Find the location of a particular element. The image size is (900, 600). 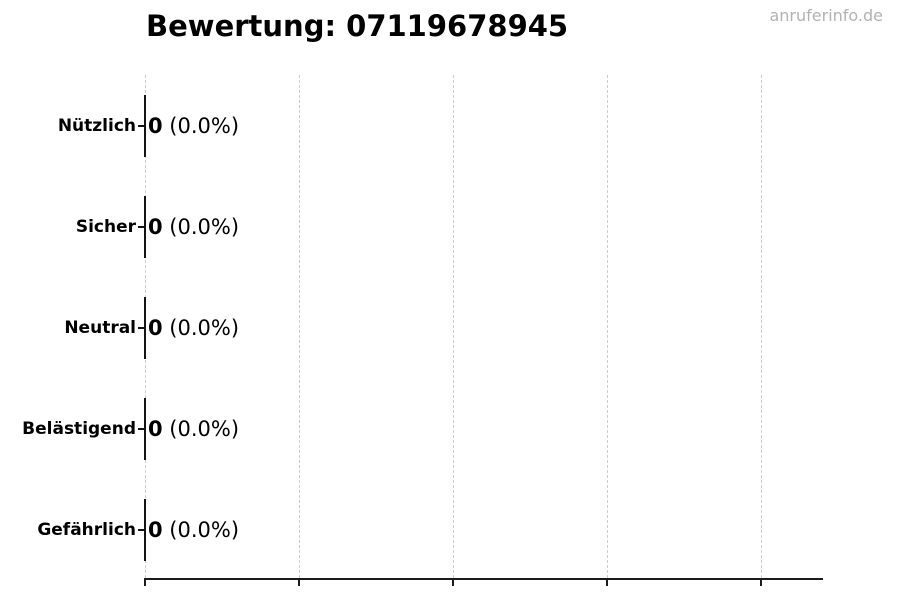

chart-title: Bewertung: 07119678945 is located at coordinates (357, 26).